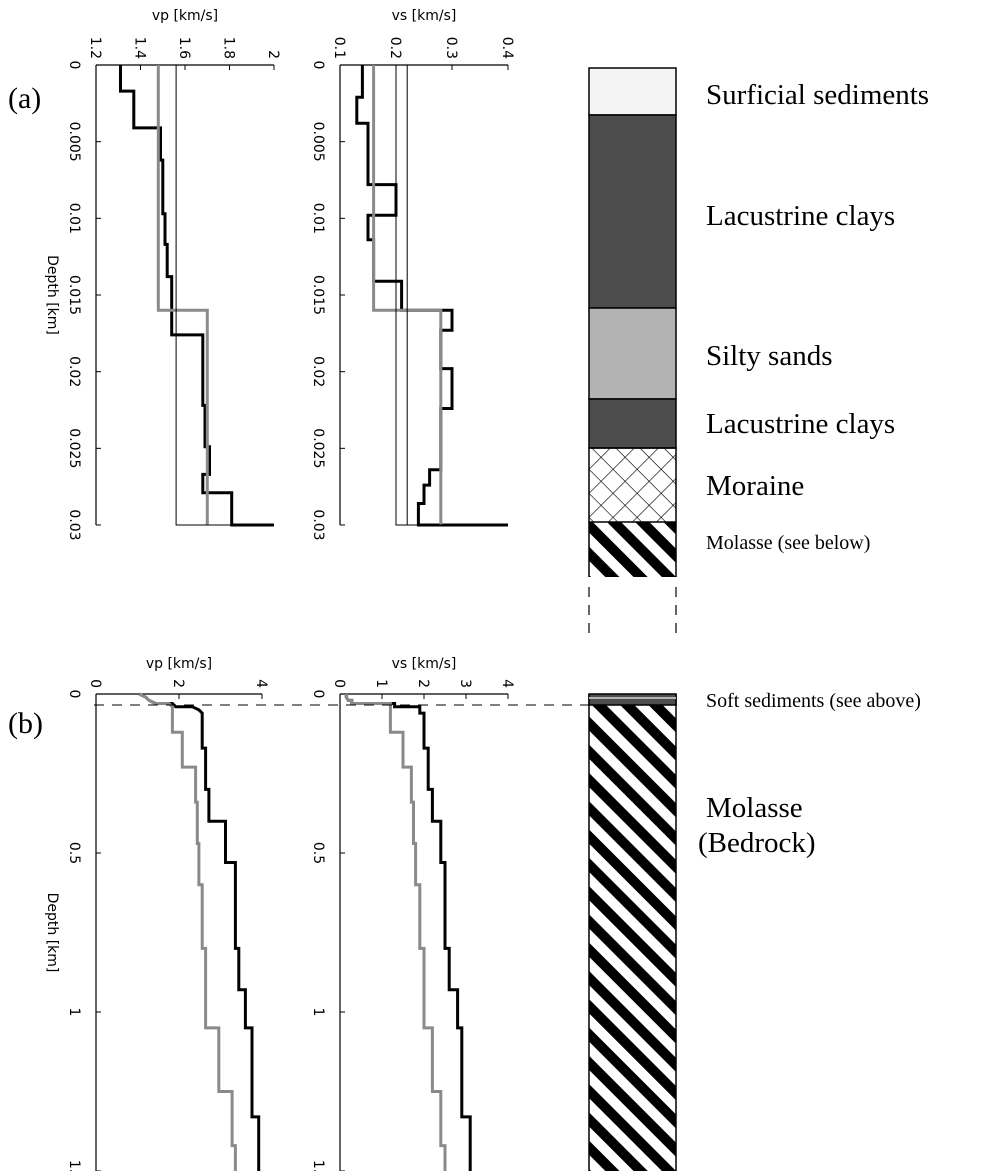 This screenshot has height=1171, width=989. What do you see at coordinates (769, 356) in the screenshot?
I see `geo-label-silty-sands: Silty sands` at bounding box center [769, 356].